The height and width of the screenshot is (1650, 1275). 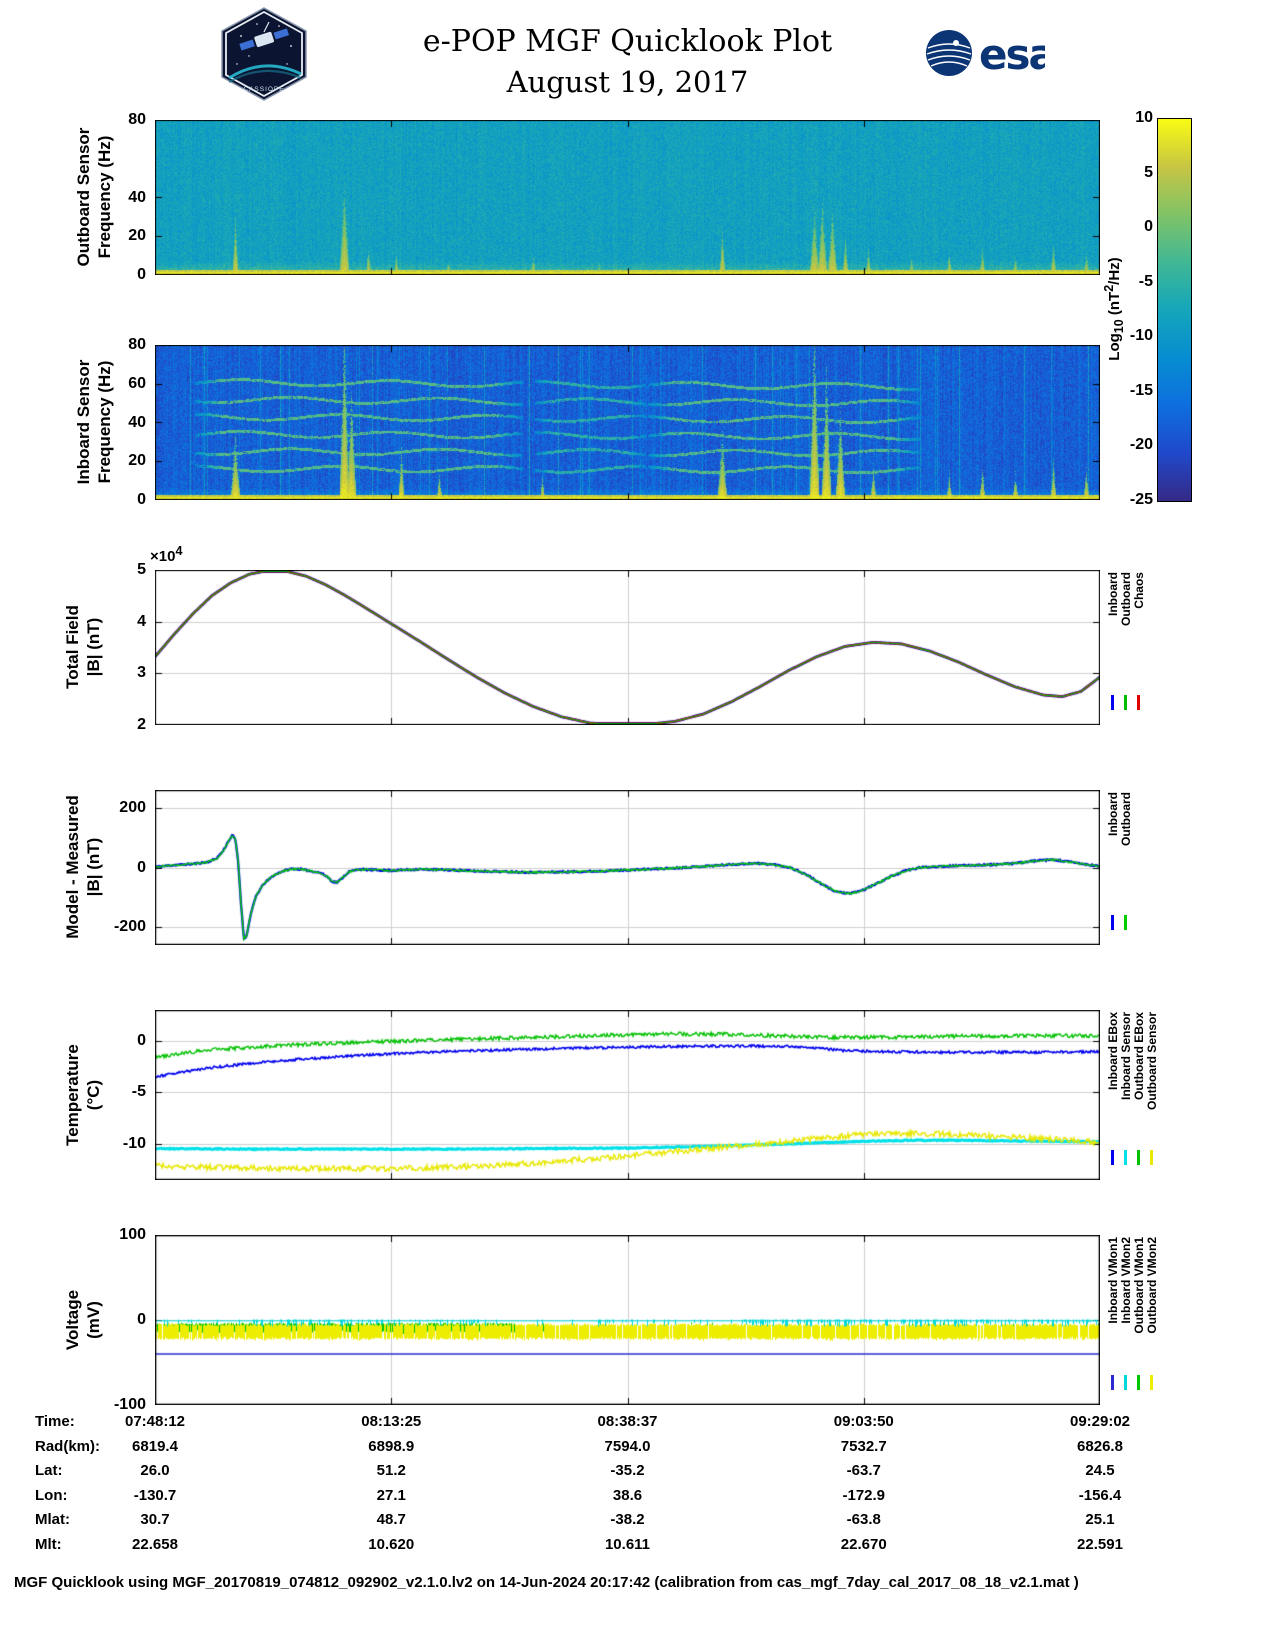 What do you see at coordinates (1141, 499) in the screenshot?
I see `colorbar-tick-label: -25` at bounding box center [1141, 499].